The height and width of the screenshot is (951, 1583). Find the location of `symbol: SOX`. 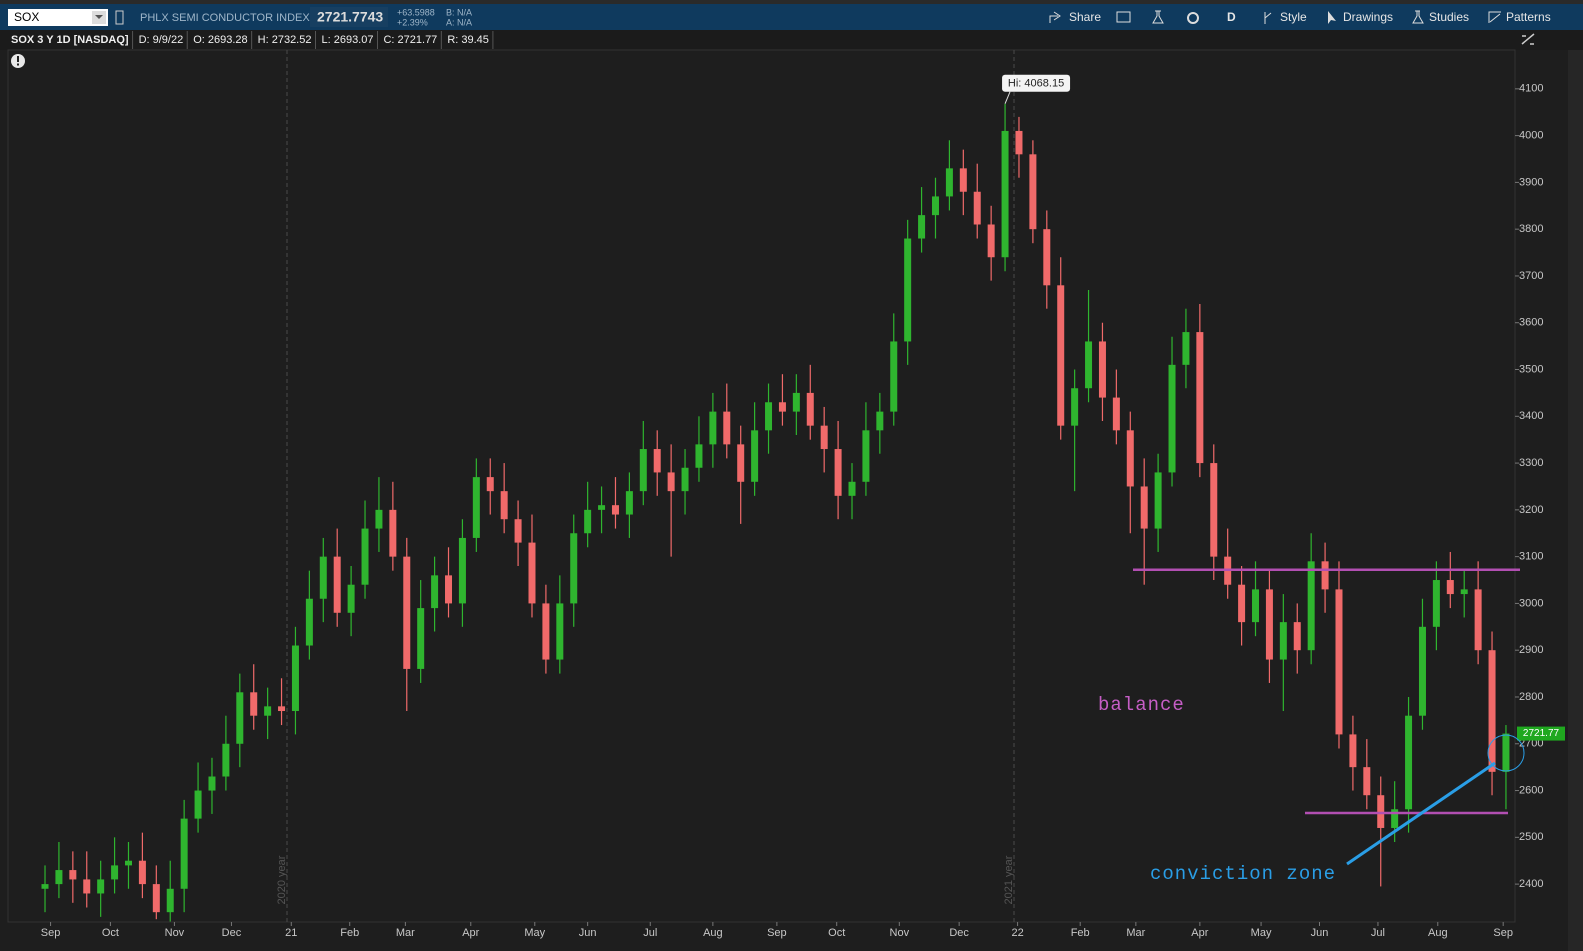

symbol: SOX is located at coordinates (26, 17).